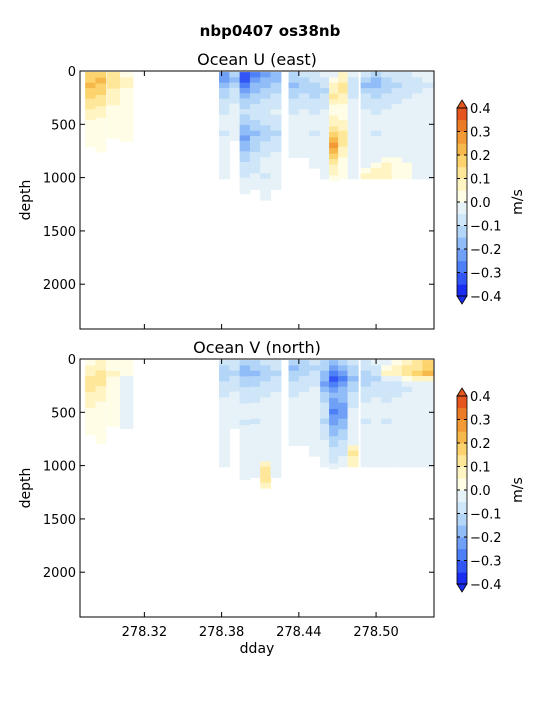  Describe the element at coordinates (59, 573) in the screenshot. I see `y-tick-label: 2000` at that location.